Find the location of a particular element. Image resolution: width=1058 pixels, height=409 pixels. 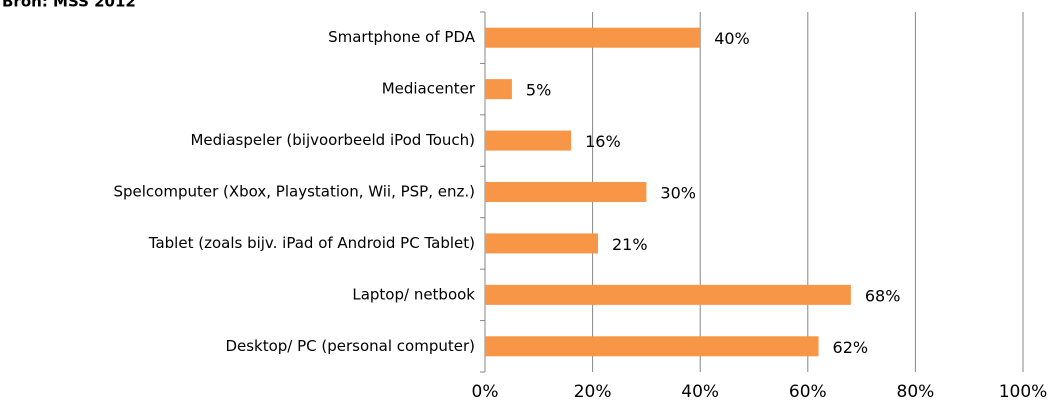

data-label: 68% is located at coordinates (883, 295).